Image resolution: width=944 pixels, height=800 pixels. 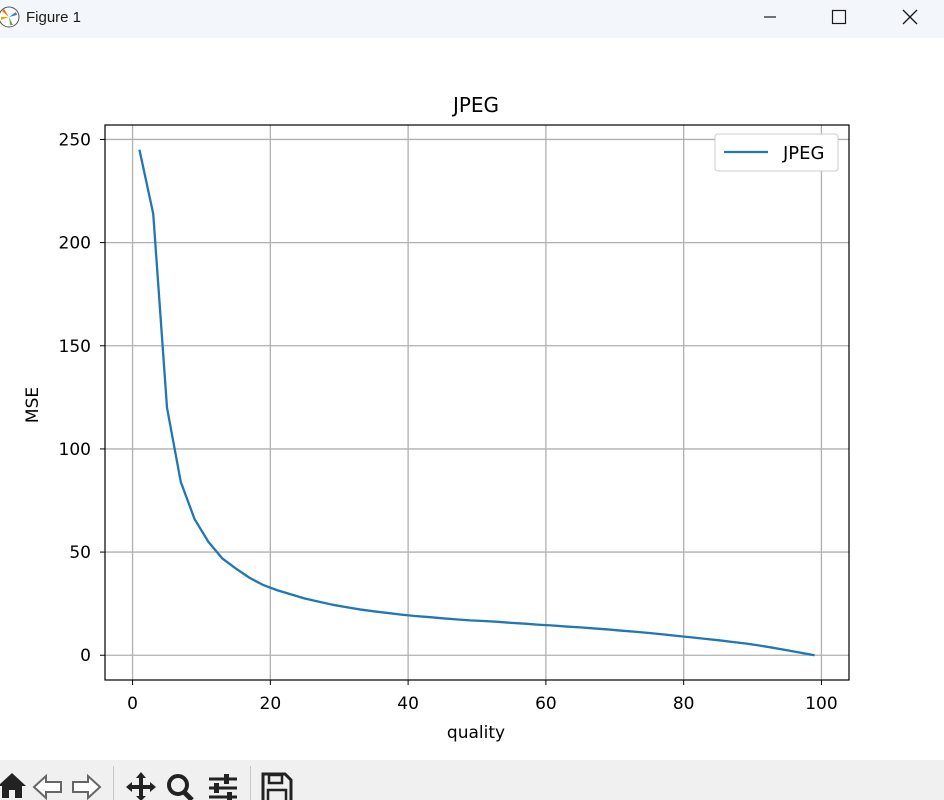 What do you see at coordinates (141, 783) in the screenshot?
I see `pan-icon` at bounding box center [141, 783].